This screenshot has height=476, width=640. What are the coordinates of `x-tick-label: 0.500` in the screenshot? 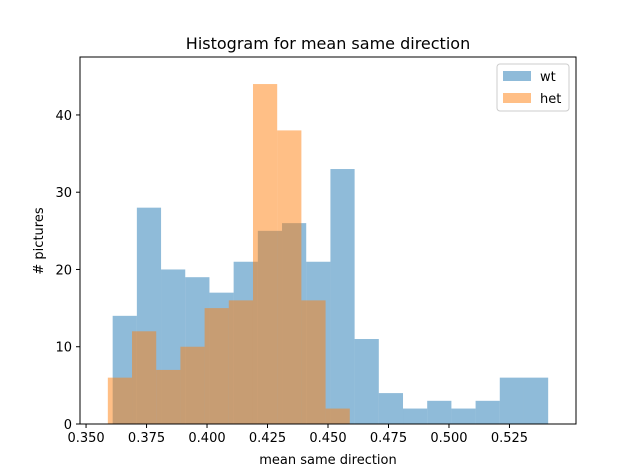 It's located at (448, 438).